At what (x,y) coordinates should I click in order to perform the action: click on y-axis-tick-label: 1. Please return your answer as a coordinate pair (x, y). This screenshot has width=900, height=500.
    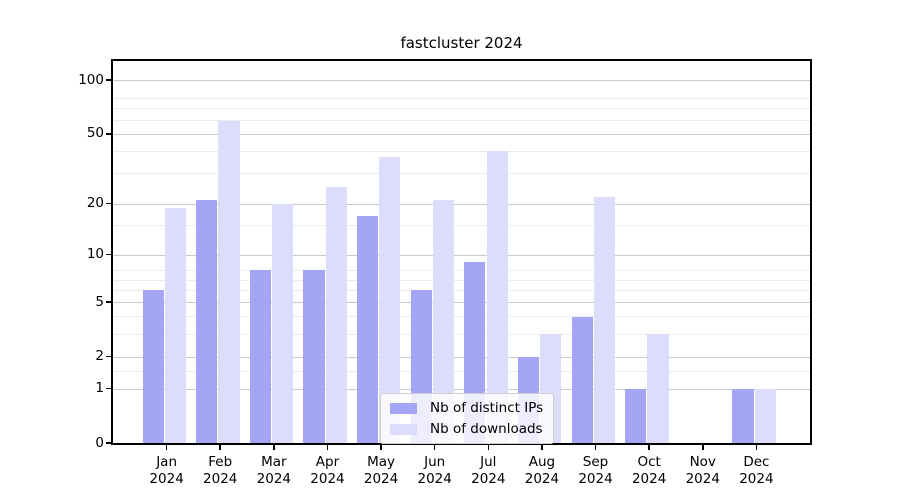
    Looking at the image, I should click on (99, 388).